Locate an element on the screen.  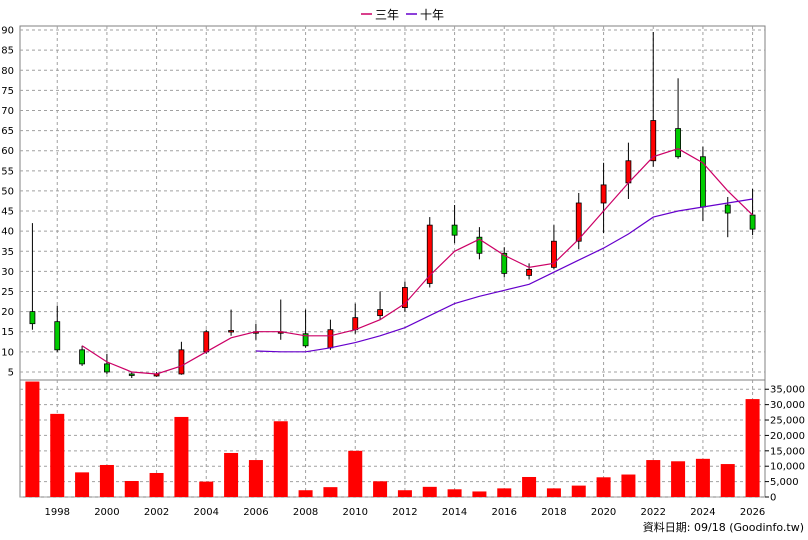
legend: 三年 十年 is located at coordinates (402, 15).